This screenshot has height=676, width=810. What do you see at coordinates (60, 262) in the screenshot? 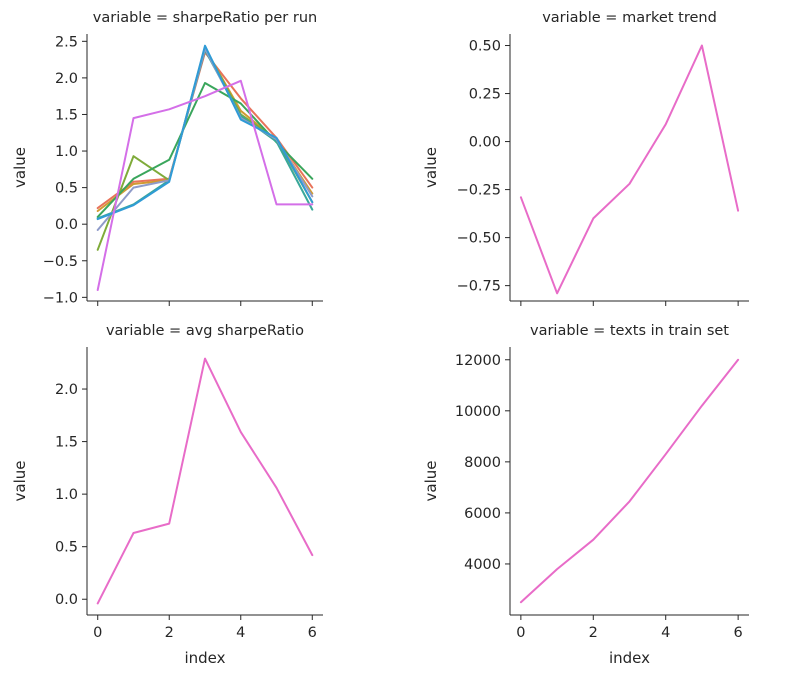
I see `y-tick-label: −0.5` at bounding box center [60, 262].